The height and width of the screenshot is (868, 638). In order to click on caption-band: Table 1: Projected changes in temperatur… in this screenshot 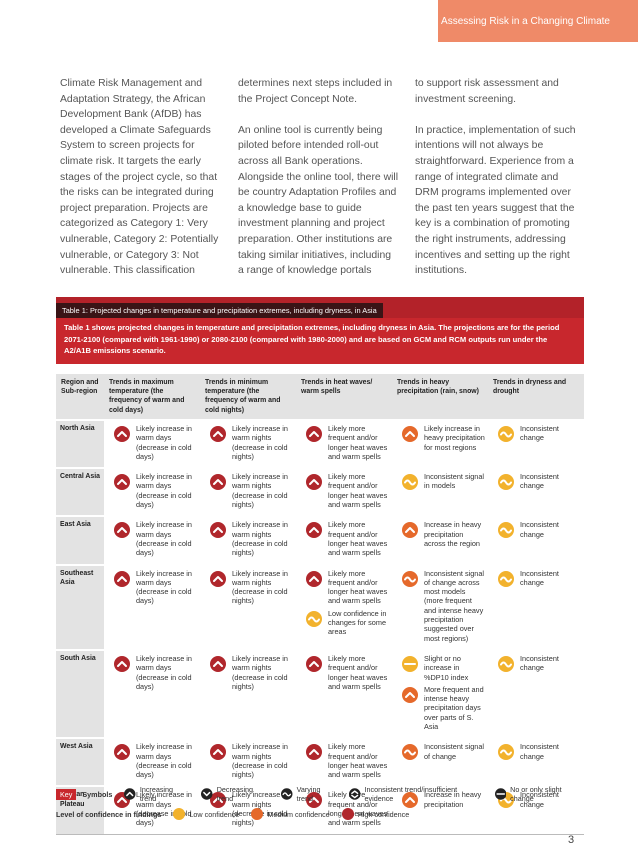, I will do `click(320, 307)`.